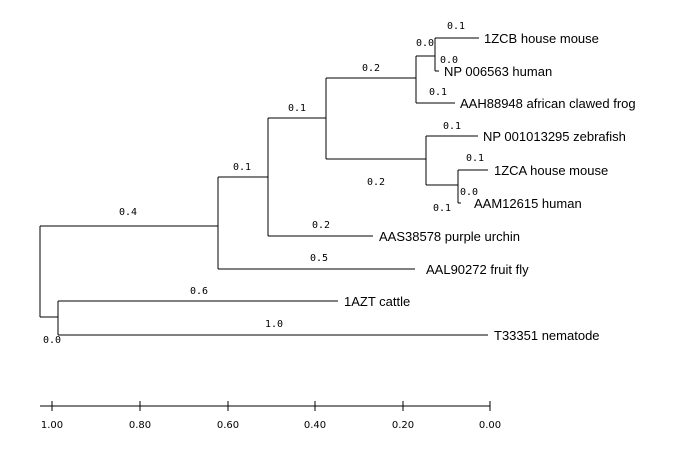 Image resolution: width=696 pixels, height=468 pixels. What do you see at coordinates (315, 425) in the screenshot?
I see `scale-tick-label: 0.40` at bounding box center [315, 425].